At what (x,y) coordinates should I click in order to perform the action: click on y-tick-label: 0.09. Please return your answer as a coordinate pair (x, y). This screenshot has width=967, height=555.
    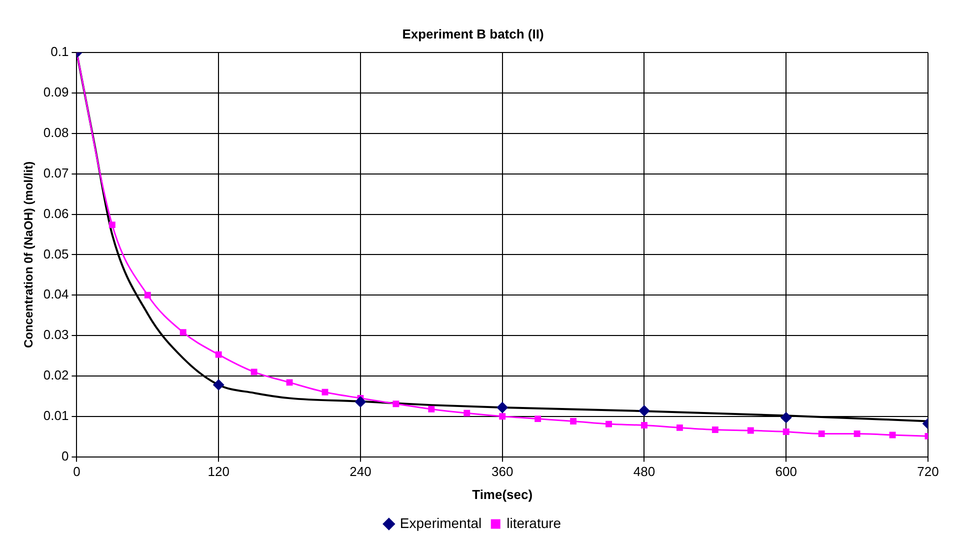
    Looking at the image, I should click on (56, 92).